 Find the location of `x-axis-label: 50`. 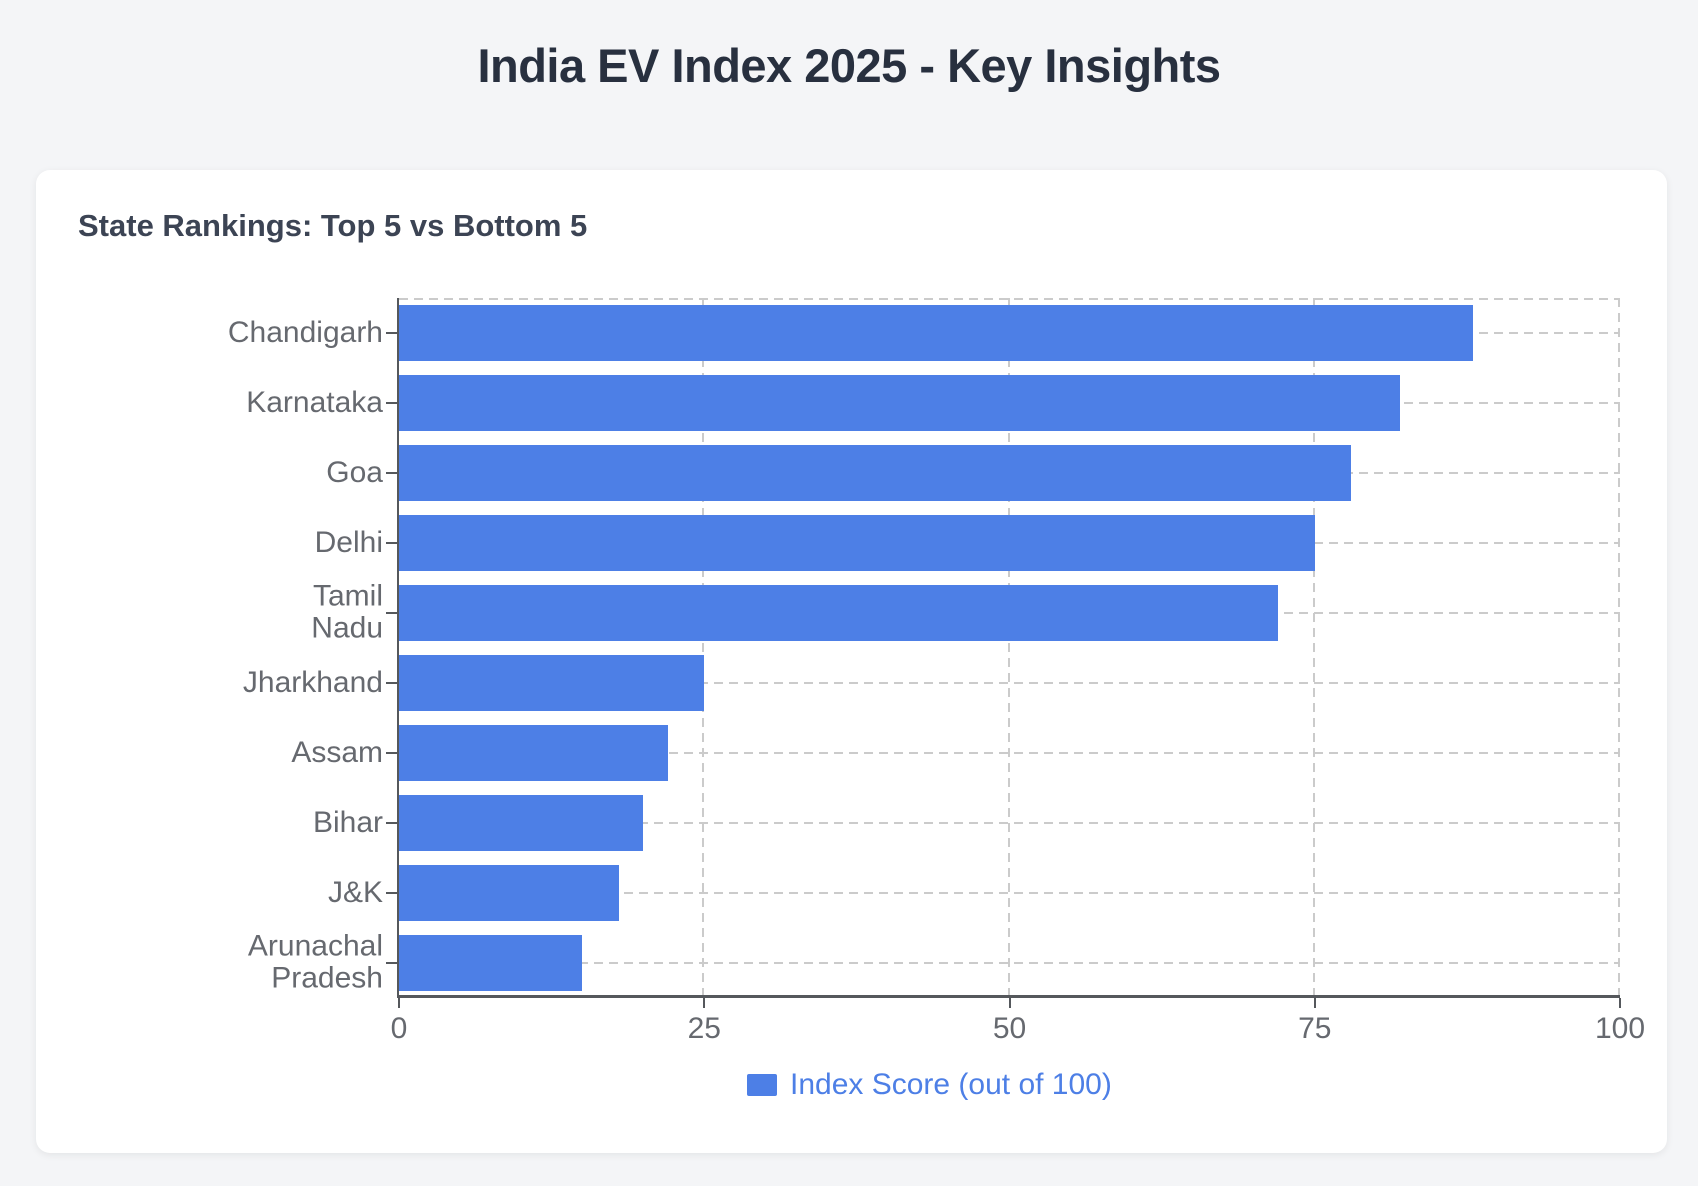

x-axis-label: 50 is located at coordinates (1009, 1028).